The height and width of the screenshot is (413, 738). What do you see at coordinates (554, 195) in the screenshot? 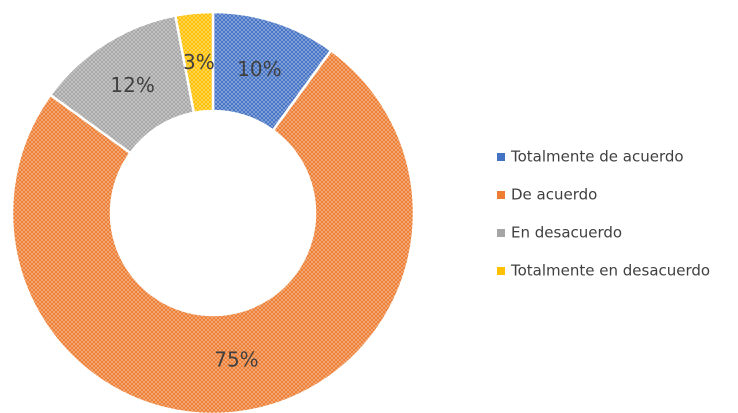
I see `legend-label: De acuerdo` at bounding box center [554, 195].